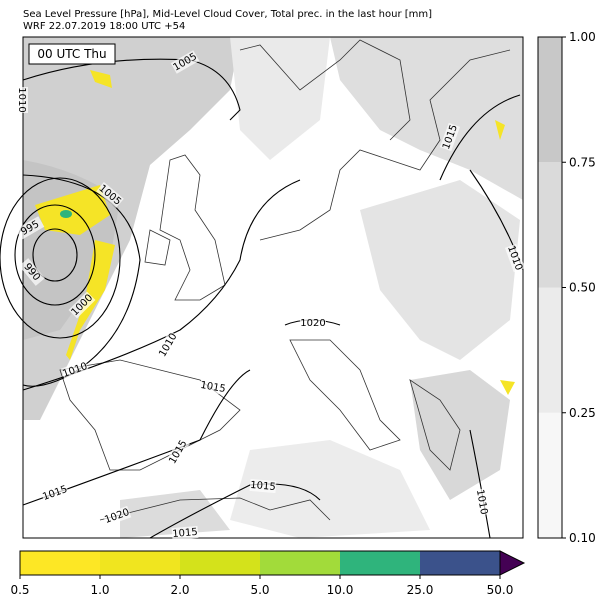 The height and width of the screenshot is (614, 613). What do you see at coordinates (420, 590) in the screenshot?
I see `colorbar-tick-label: 25.0` at bounding box center [420, 590].